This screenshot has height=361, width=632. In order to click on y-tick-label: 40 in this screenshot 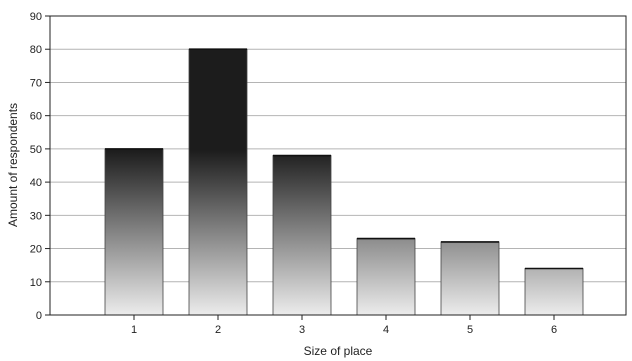, I will do `click(36, 183)`.